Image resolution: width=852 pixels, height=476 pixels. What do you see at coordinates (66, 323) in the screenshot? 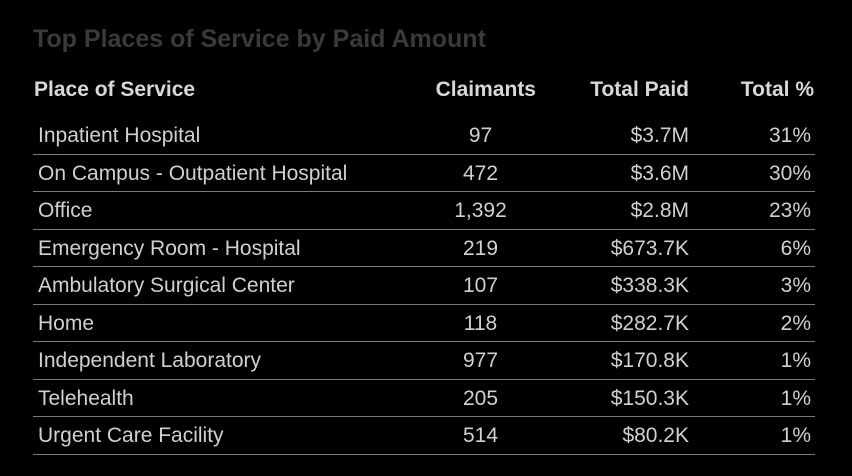
I see `cell-place-of-service: Home` at bounding box center [66, 323].